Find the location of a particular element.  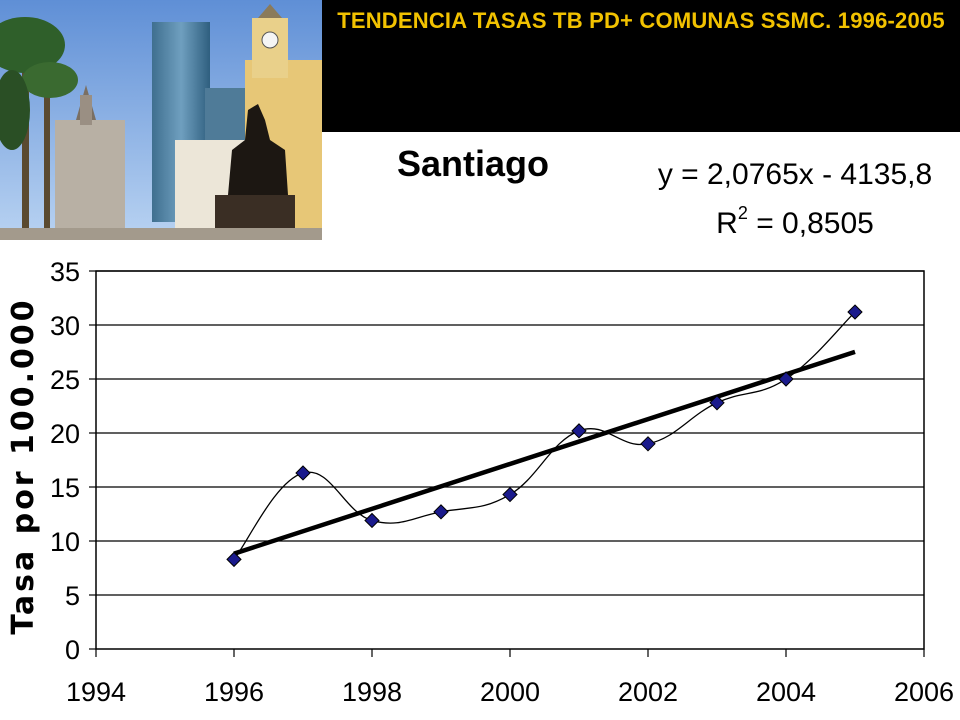

chart-title: Santiago is located at coordinates (473, 163).